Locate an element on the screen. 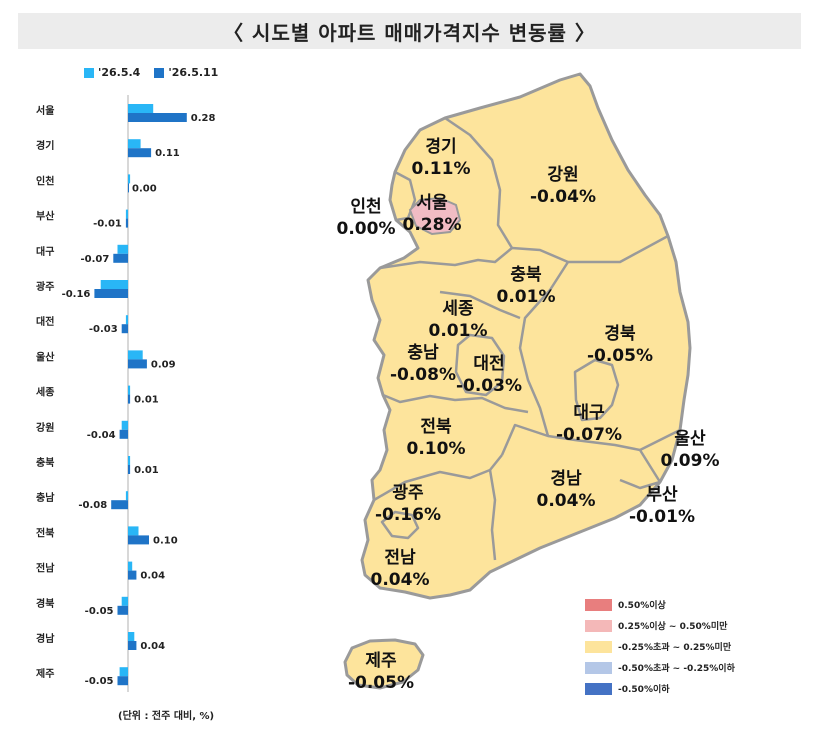 The height and width of the screenshot is (749, 821). map-legend-item-5: -0.50%이하 is located at coordinates (660, 688).